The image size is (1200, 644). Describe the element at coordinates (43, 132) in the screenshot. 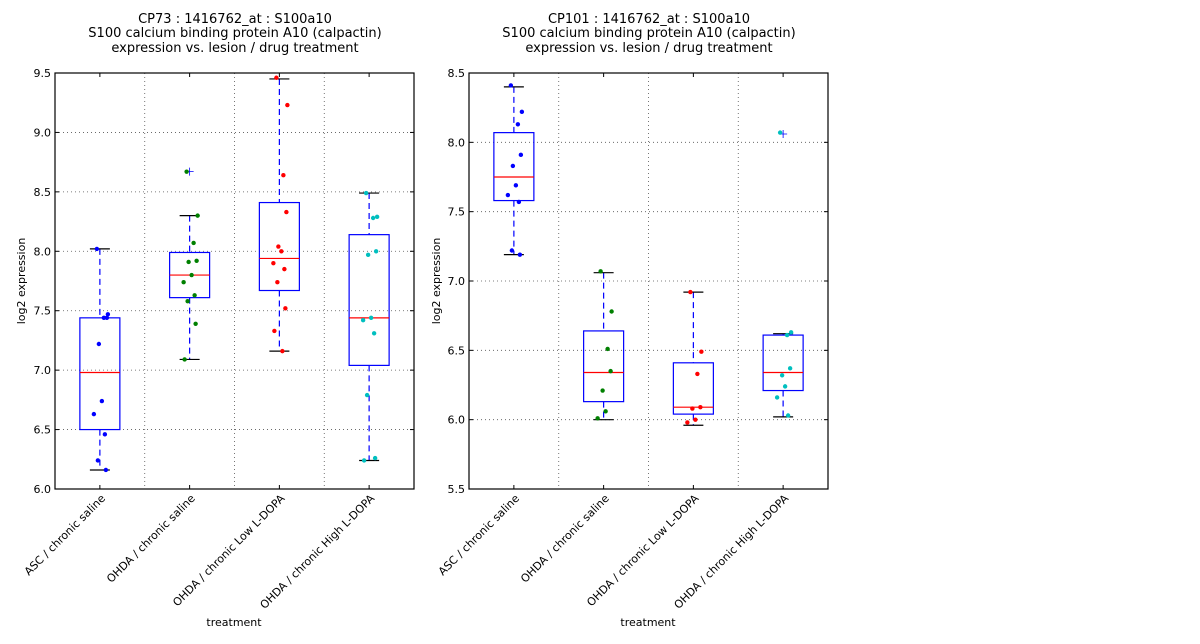

I see `y-tick-label: 9.0` at that location.